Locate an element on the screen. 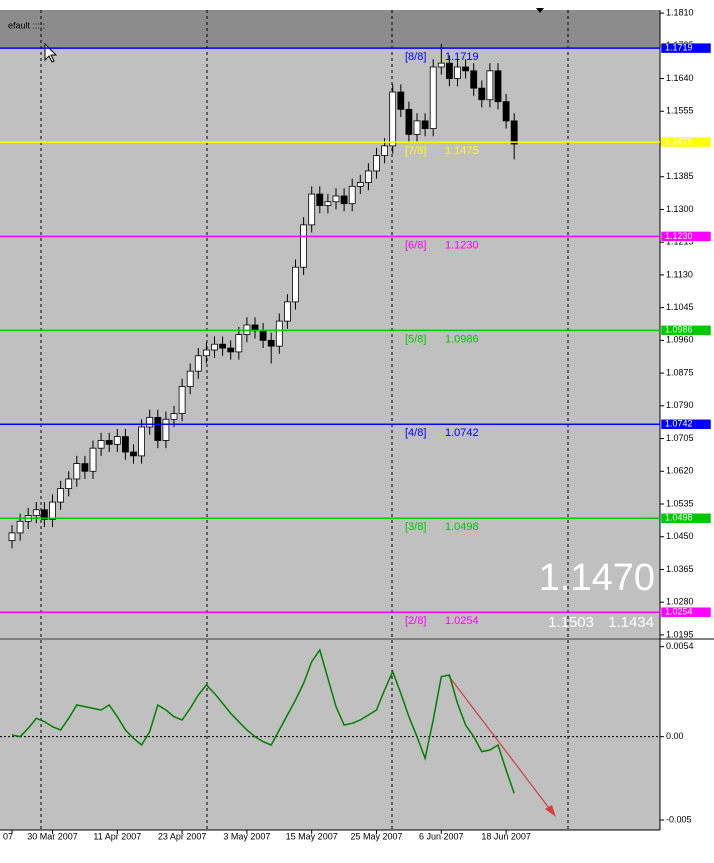 This screenshot has width=714, height=863. level-axis-label: 1.0498 is located at coordinates (679, 518).